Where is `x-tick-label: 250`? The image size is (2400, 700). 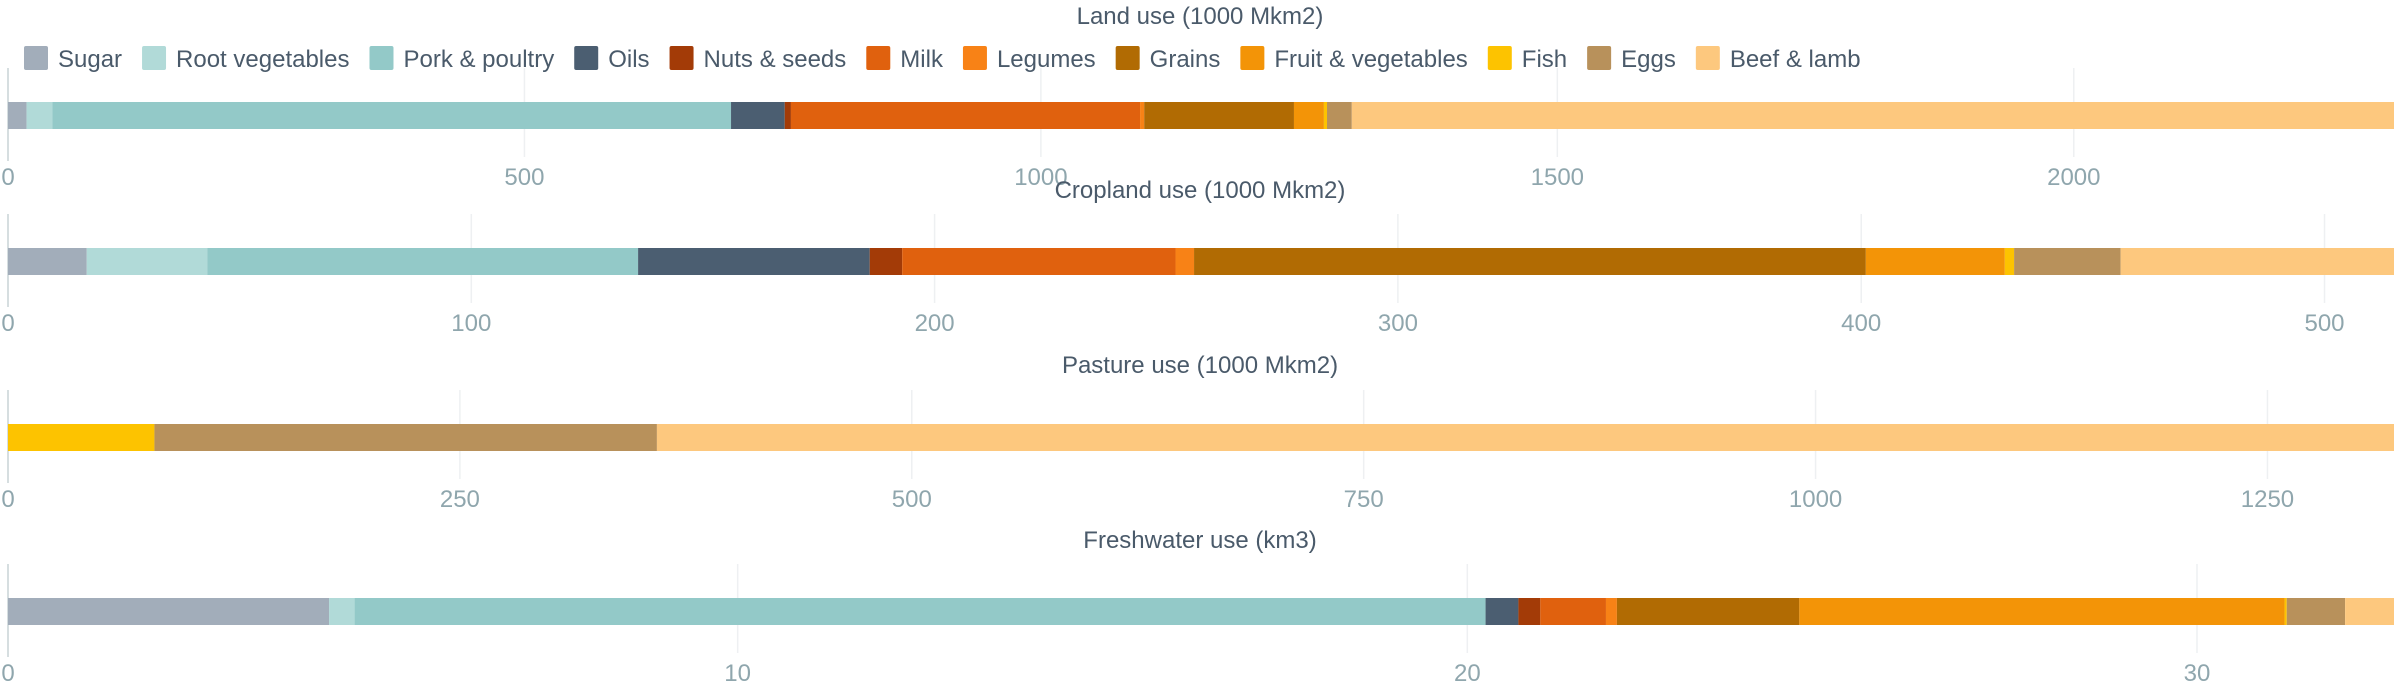 x-tick-label: 250 is located at coordinates (460, 499).